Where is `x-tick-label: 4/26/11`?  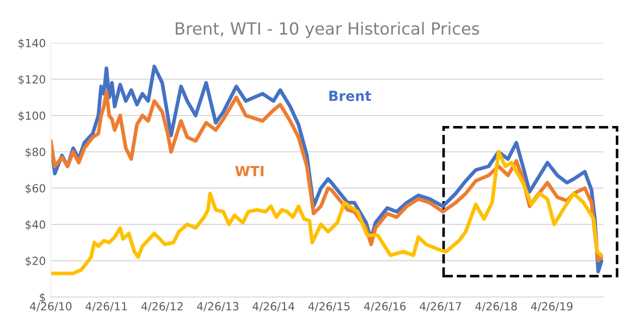 x-tick-label: 4/26/11 is located at coordinates (106, 307).